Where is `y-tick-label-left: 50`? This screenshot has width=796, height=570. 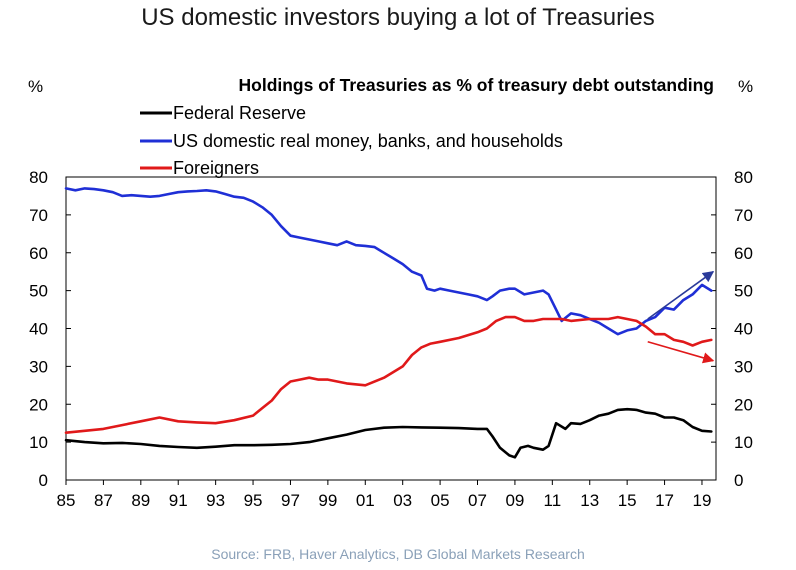
y-tick-label-left: 50 is located at coordinates (38, 291).